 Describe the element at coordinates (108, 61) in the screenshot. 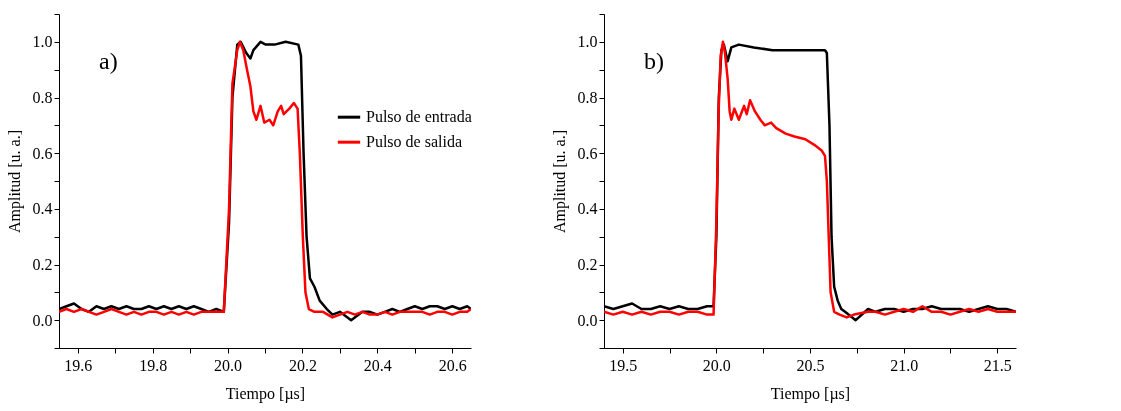

I see `annotation: a)` at that location.